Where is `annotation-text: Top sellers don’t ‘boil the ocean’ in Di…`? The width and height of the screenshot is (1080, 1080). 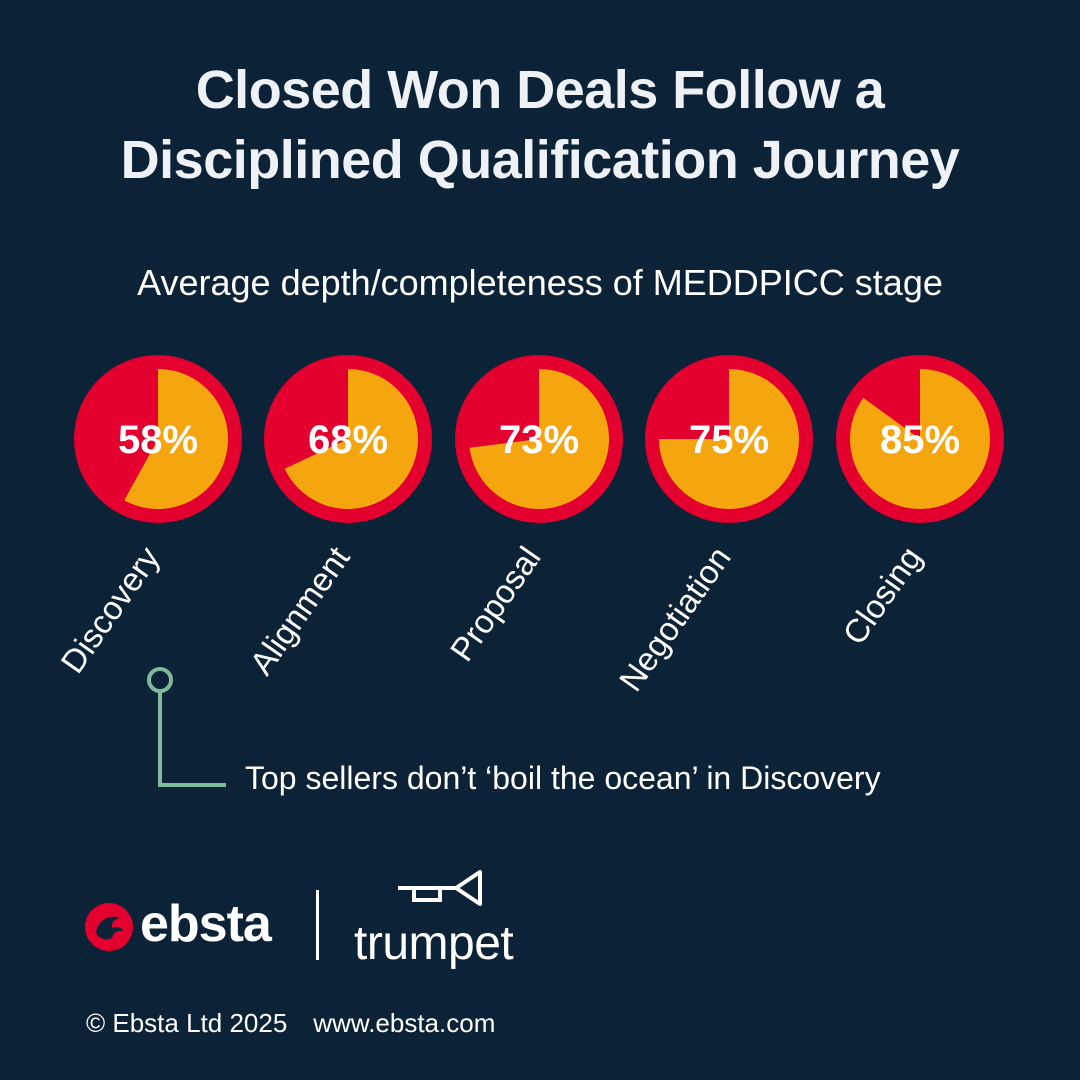 annotation-text: Top sellers don’t ‘boil the ocean’ in Di… is located at coordinates (563, 778).